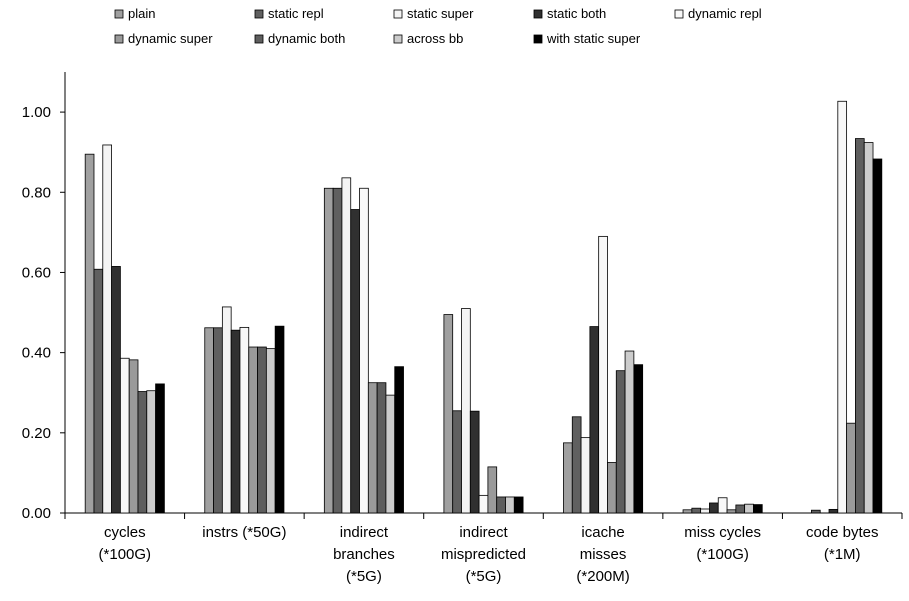 Image resolution: width=909 pixels, height=601 pixels. What do you see at coordinates (722, 532) in the screenshot?
I see `x-category-label: miss cycles` at bounding box center [722, 532].